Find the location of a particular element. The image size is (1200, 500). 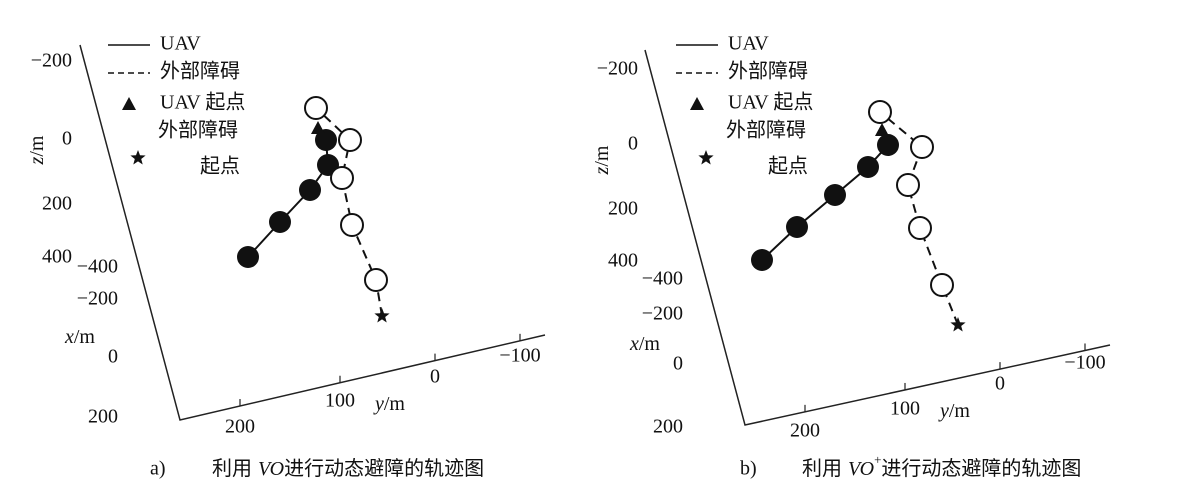

caption: 利用 VO进行动态避障的轨迹图 is located at coordinates (348, 468).